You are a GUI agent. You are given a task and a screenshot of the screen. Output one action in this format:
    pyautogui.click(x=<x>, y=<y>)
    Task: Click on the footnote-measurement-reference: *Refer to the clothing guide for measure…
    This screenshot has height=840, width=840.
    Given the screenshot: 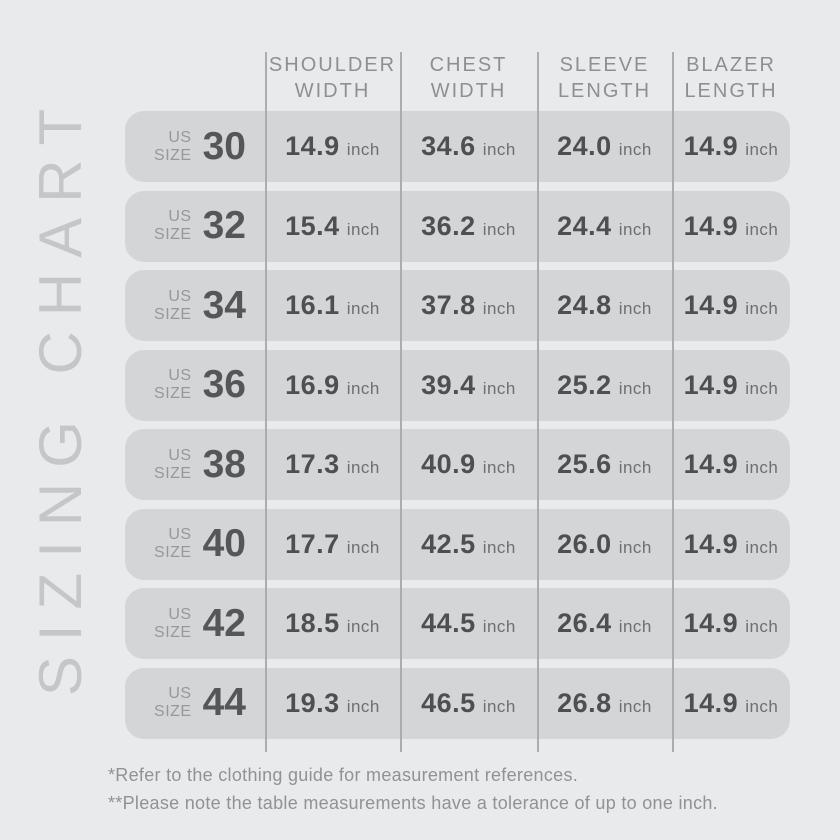 What is the action you would take?
    pyautogui.click(x=343, y=775)
    